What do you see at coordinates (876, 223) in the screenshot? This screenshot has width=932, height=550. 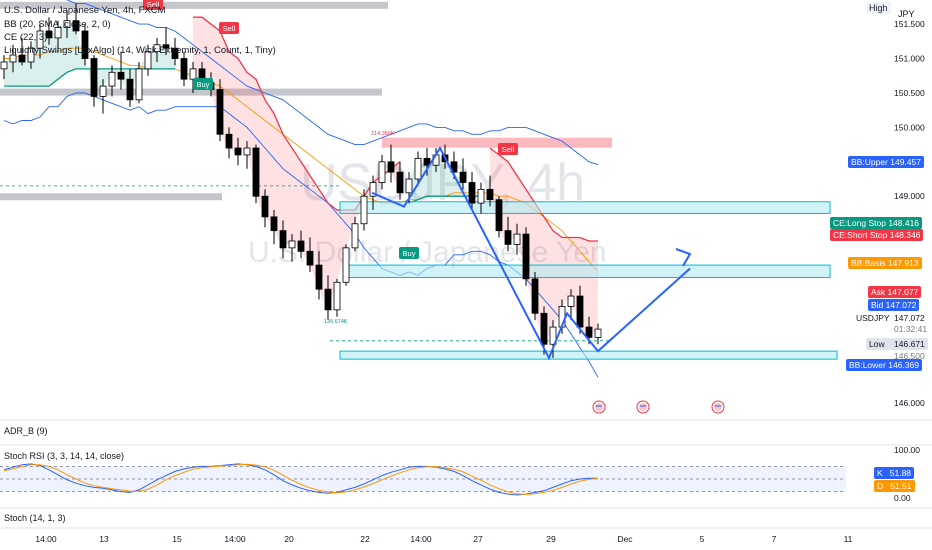 I see `tag-ce-long-stop: CE:Long Stop 148.416` at bounding box center [876, 223].